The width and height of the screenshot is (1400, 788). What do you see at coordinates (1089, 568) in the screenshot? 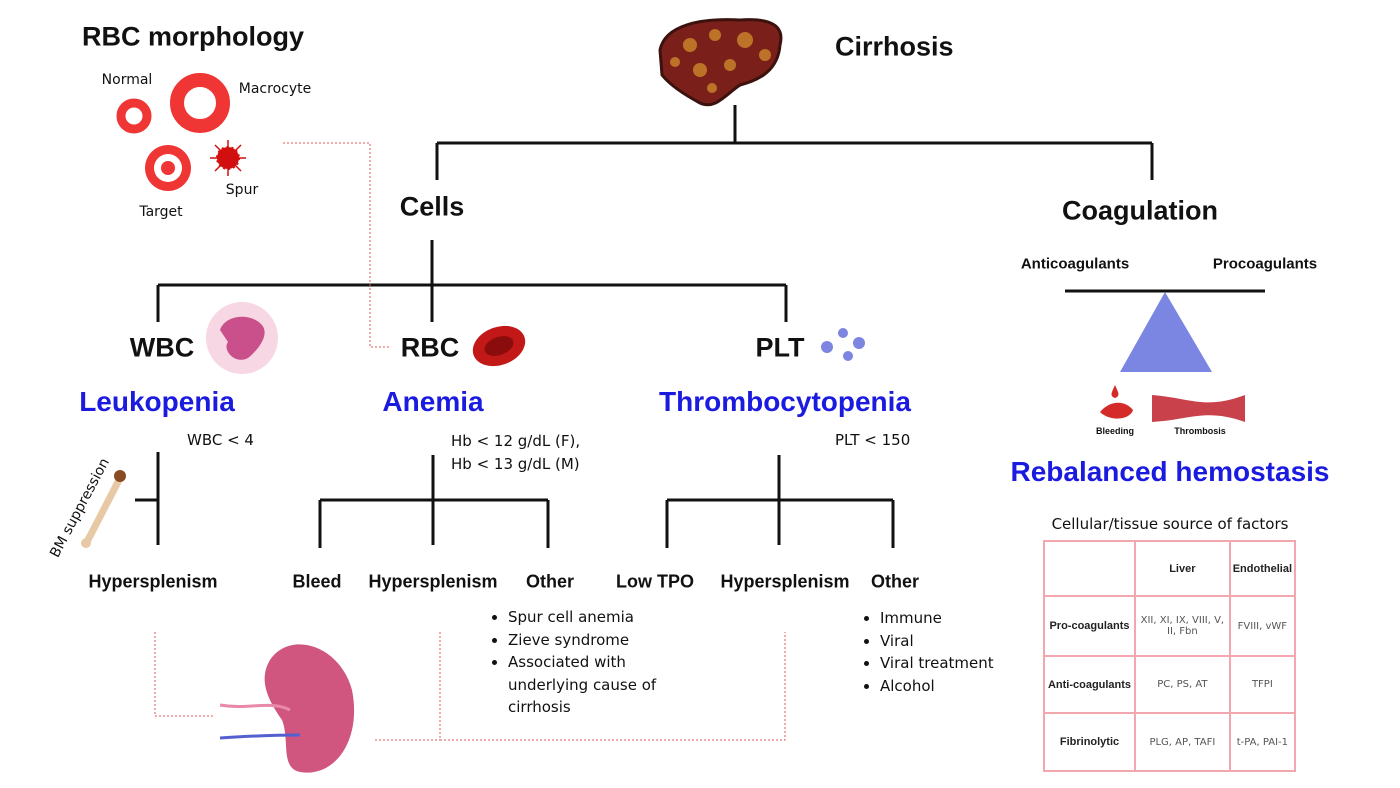
I see `table-cell` at bounding box center [1089, 568].